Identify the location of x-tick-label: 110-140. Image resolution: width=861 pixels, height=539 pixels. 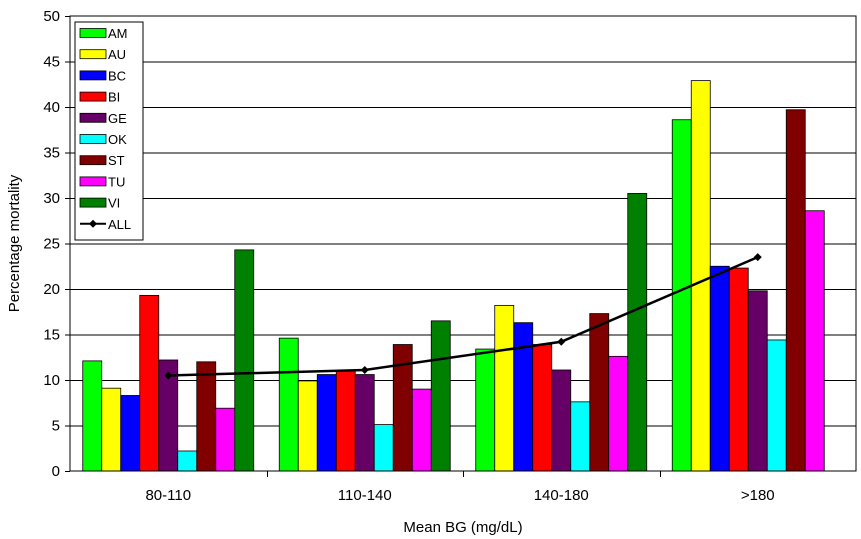
(365, 495).